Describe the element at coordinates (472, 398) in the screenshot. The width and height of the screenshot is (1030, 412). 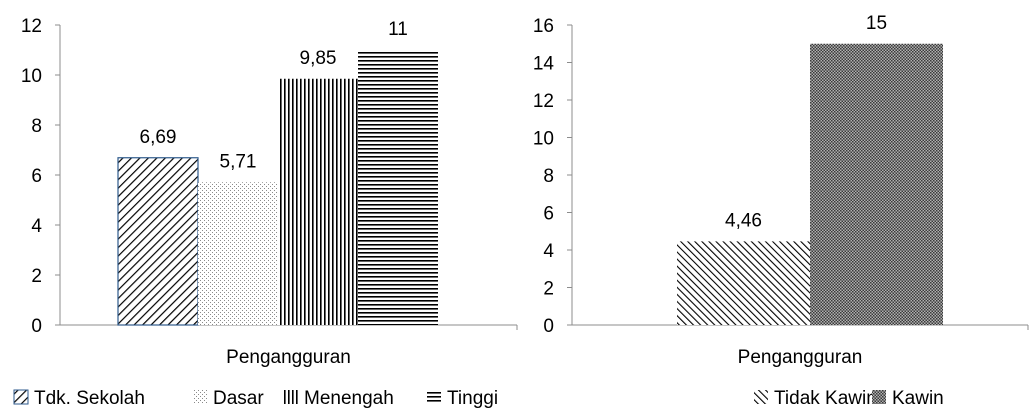
I see `legend-label: Tinggi` at that location.